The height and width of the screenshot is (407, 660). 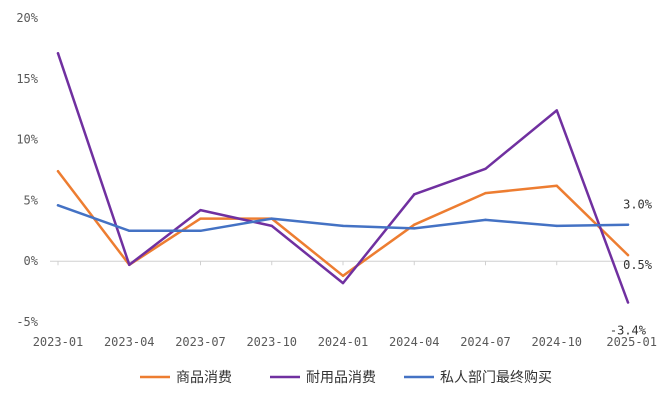 I want to click on y-tick-label: 10%, so click(x=27, y=140).